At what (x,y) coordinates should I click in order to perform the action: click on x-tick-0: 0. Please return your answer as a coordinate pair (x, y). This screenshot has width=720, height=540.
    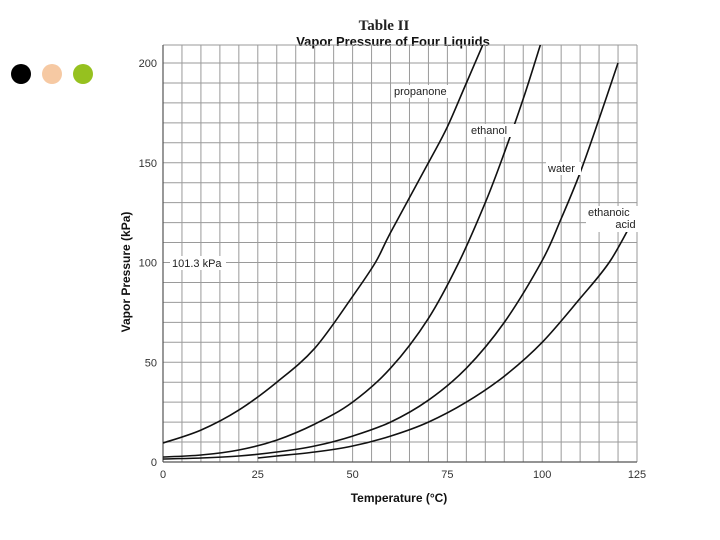
    Looking at the image, I should click on (163, 475).